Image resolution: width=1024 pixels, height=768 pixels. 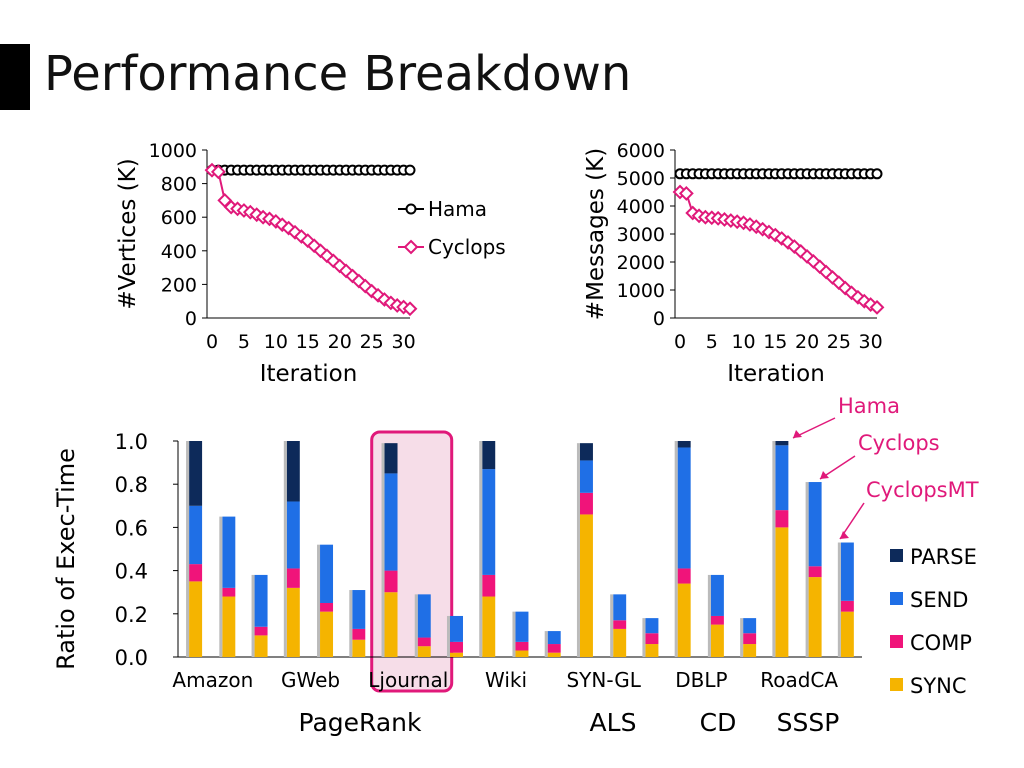 I want to click on bar-ljournal-cyclopsmt-sync, so click(x=456, y=654).